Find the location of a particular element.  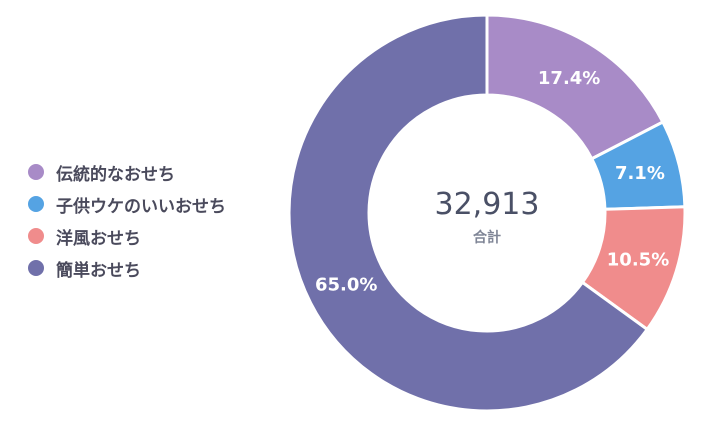

legend: 伝統的なおせち 子供ウケのいいおせち 洋風おせち 簡単おせち is located at coordinates (132, 220).